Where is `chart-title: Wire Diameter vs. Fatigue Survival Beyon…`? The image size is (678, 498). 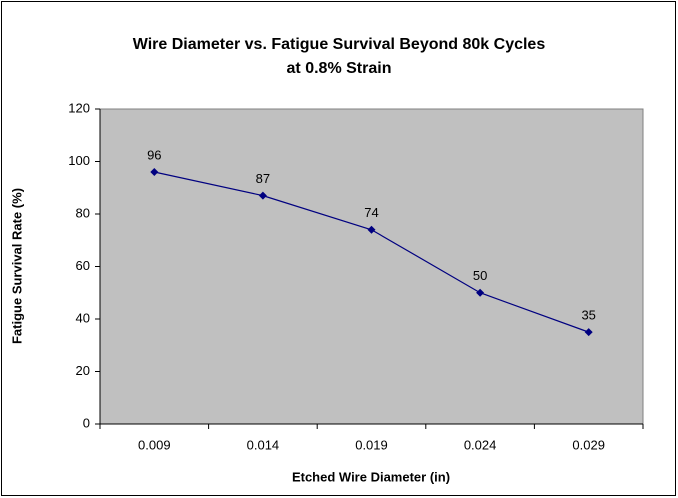 chart-title: Wire Diameter vs. Fatigue Survival Beyon… is located at coordinates (339, 44).